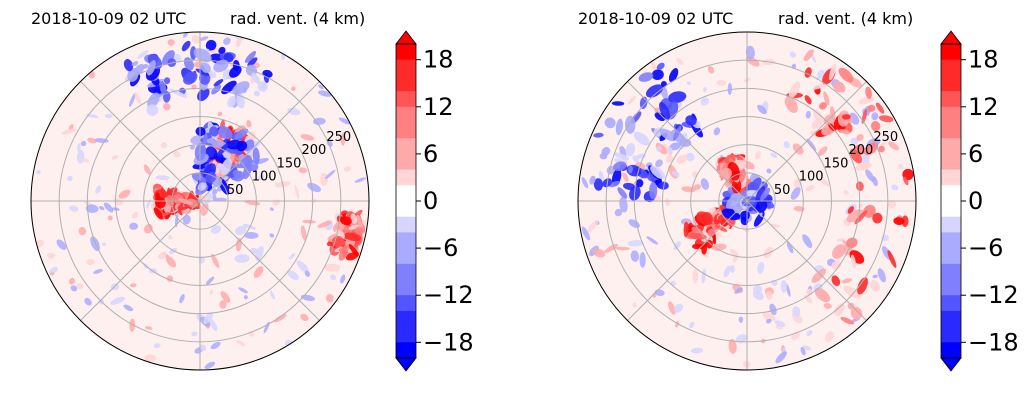 The image size is (1028, 401). What do you see at coordinates (782, 190) in the screenshot?
I see `range-tick-label: 50` at bounding box center [782, 190].